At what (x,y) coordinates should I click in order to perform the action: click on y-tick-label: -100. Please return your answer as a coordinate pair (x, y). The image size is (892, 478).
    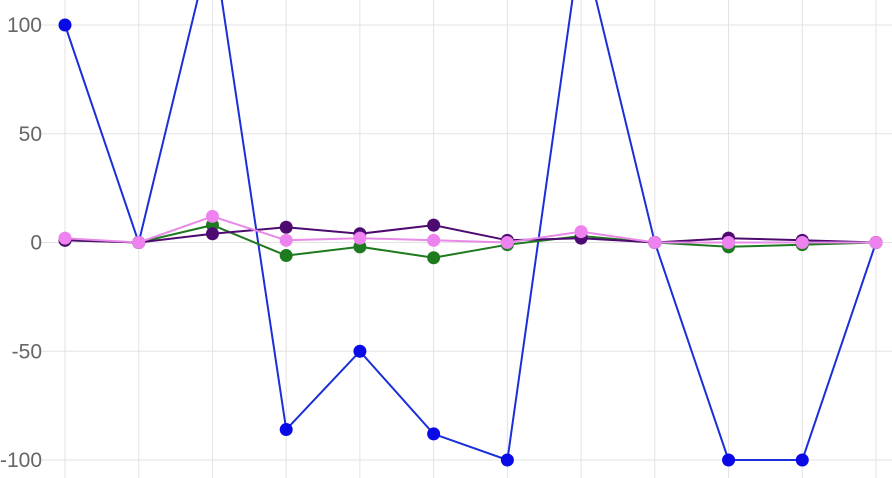
    Looking at the image, I should click on (21, 460).